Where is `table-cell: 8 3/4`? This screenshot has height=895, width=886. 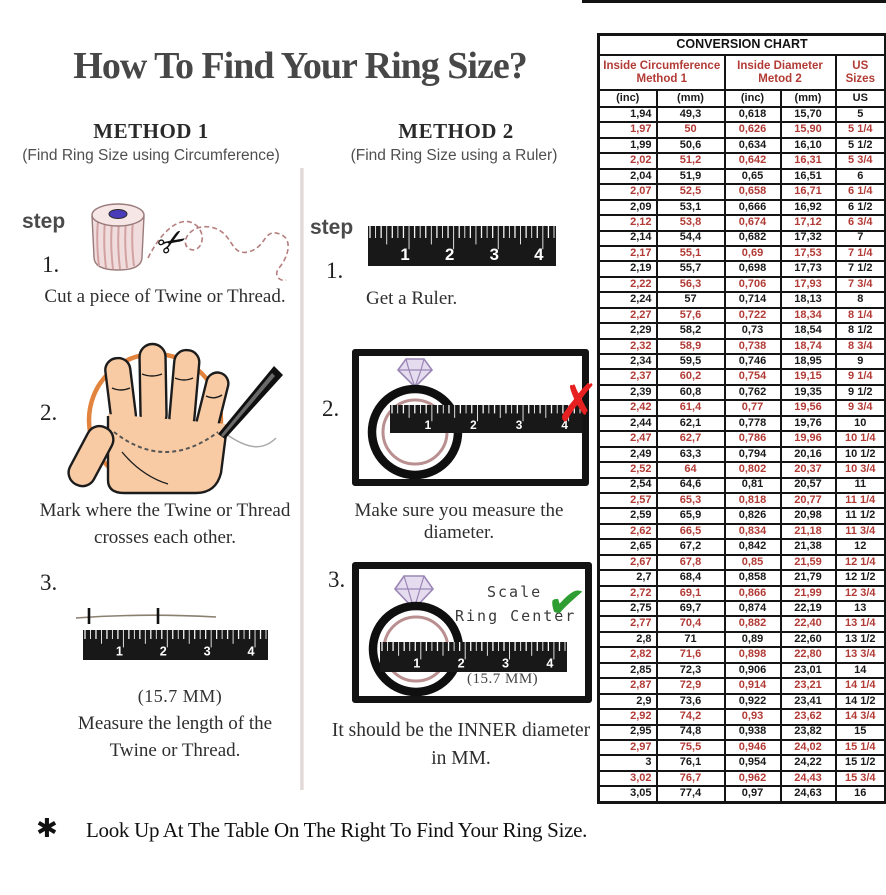 table-cell: 8 3/4 is located at coordinates (860, 346).